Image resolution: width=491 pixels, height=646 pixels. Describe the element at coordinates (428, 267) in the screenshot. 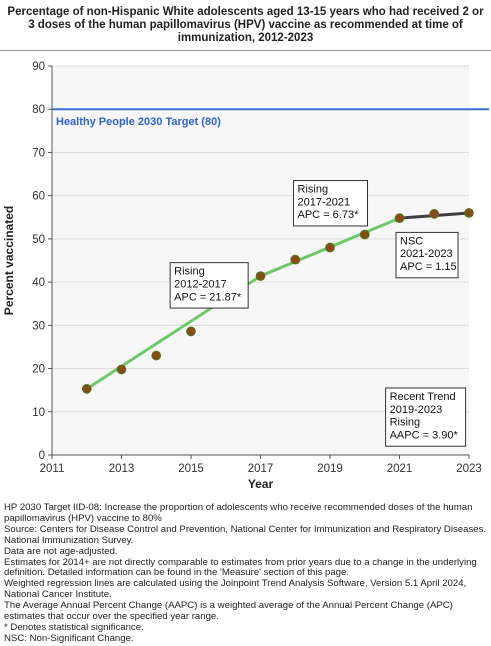

I see `annotation-text: APC = 1.15` at that location.